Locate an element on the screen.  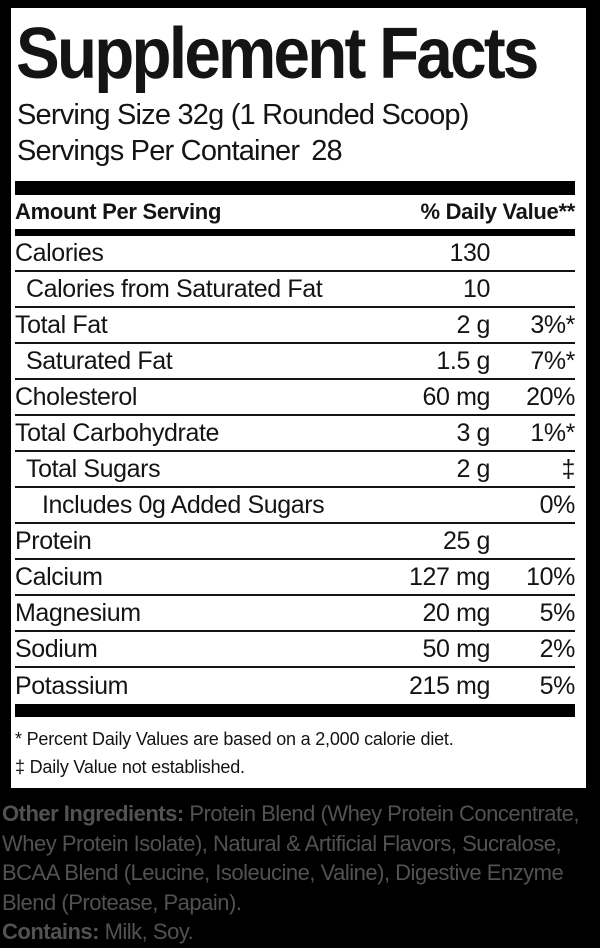
table-row-protein: Protein 25 g is located at coordinates (295, 542).